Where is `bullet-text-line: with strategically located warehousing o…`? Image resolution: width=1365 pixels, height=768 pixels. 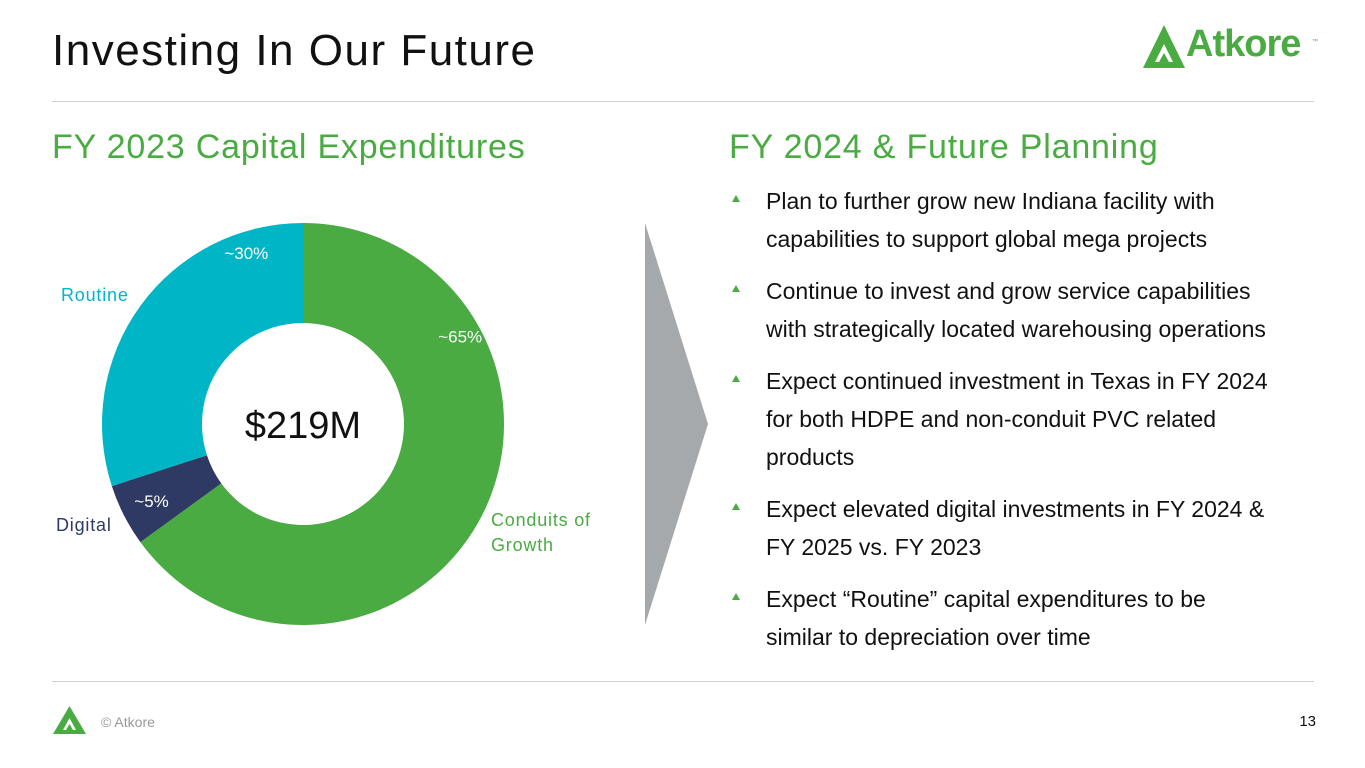 bullet-text-line: with strategically located warehousing o… is located at coordinates (1016, 329).